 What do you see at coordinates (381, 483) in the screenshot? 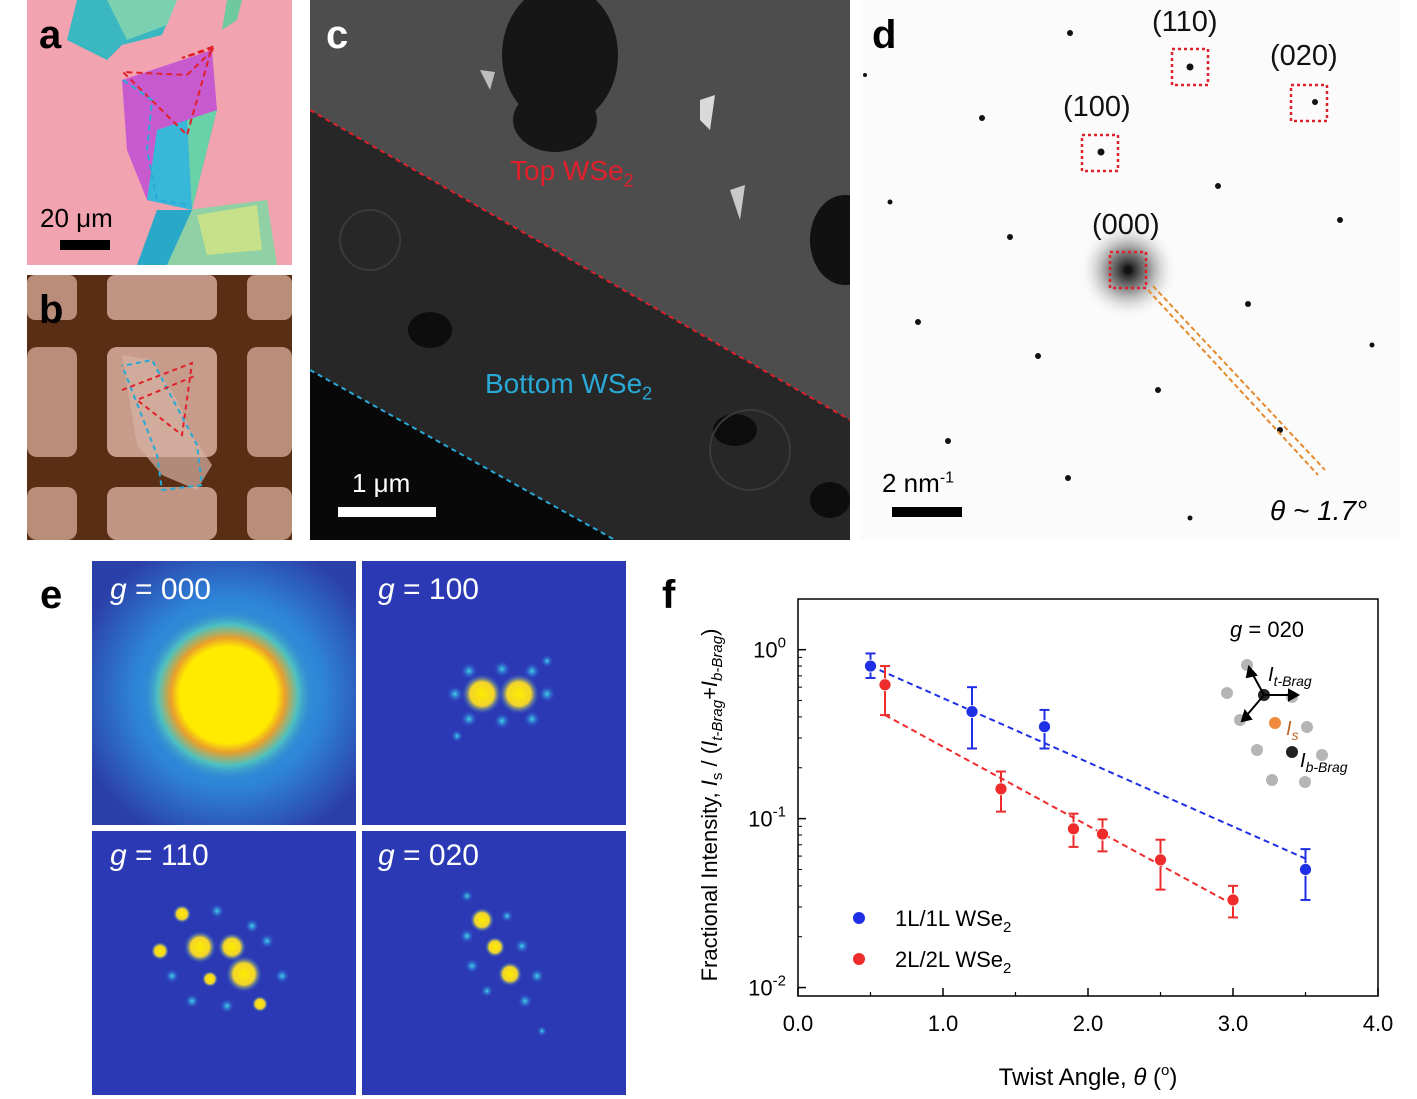
I see `panel-c-scalebar-text: 1 μm` at bounding box center [381, 483].